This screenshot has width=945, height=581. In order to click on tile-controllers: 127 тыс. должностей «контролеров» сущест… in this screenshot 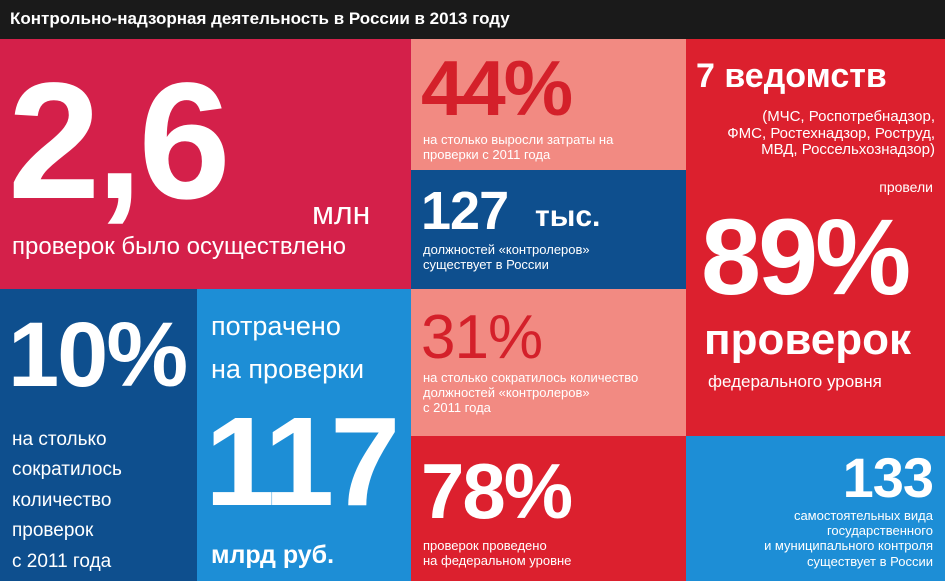, I will do `click(548, 229)`.